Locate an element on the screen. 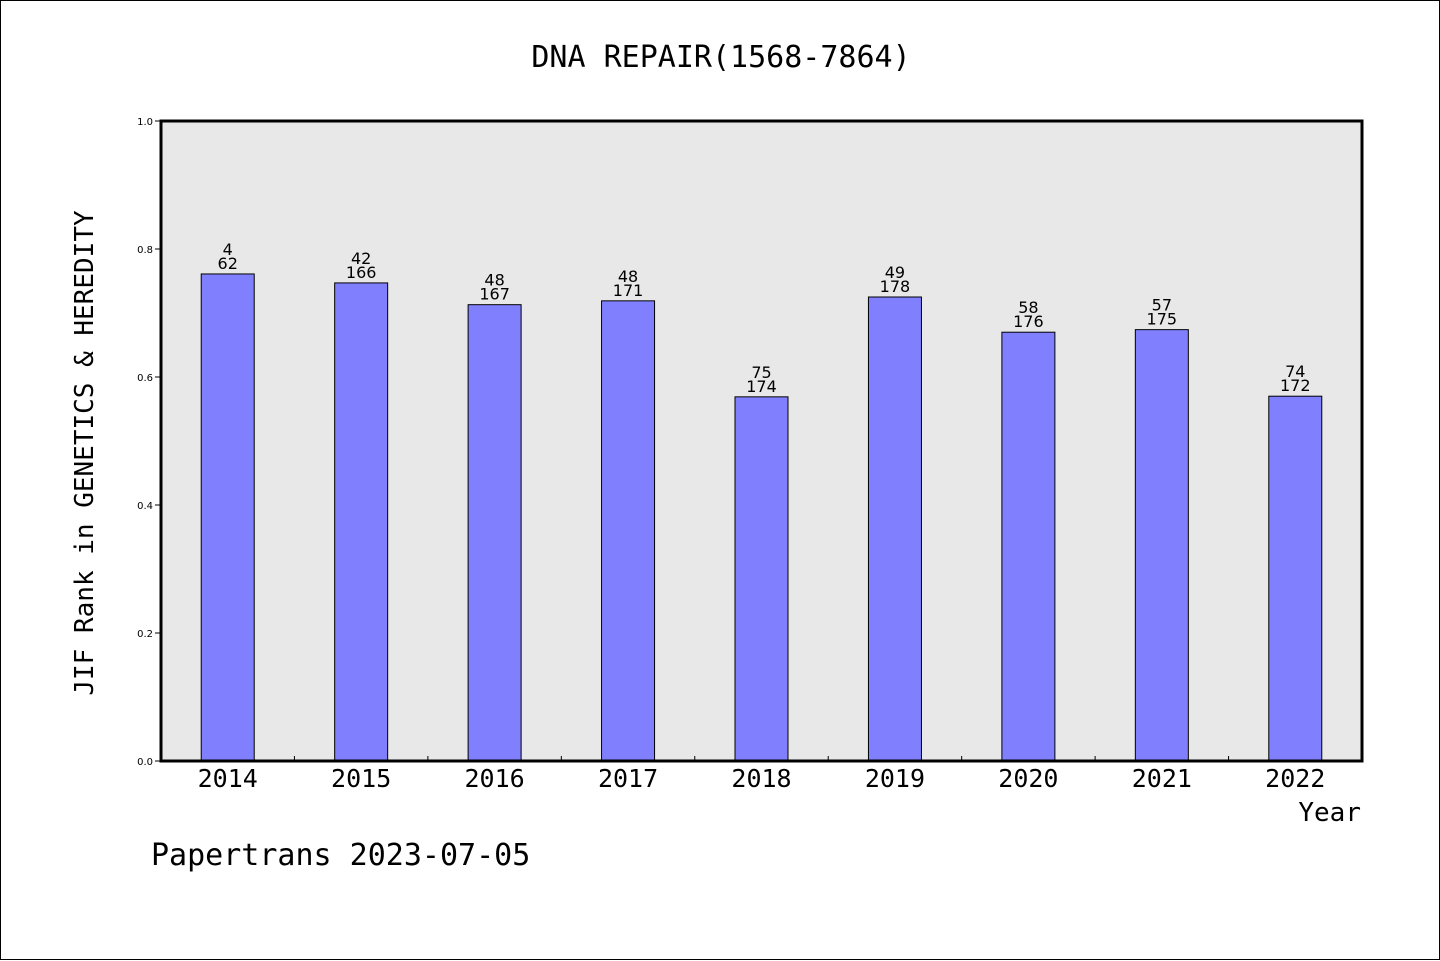 This screenshot has height=961, width=1440. bar-total-label: 62 is located at coordinates (228, 263).